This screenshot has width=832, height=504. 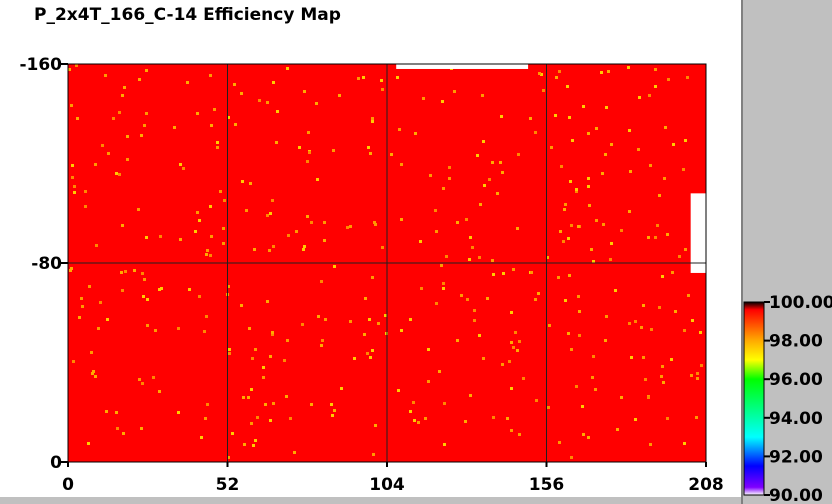 I want to click on bottom-strip, so click(x=370, y=500).